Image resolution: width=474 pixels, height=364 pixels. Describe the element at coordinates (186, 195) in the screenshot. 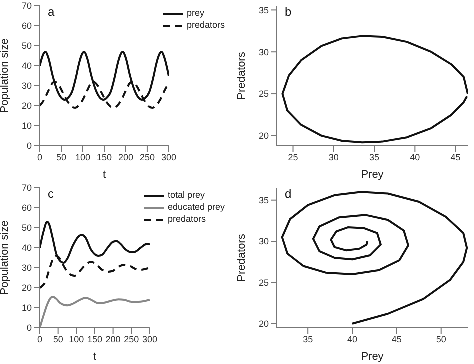

I see `legend-label: total prey` at that location.